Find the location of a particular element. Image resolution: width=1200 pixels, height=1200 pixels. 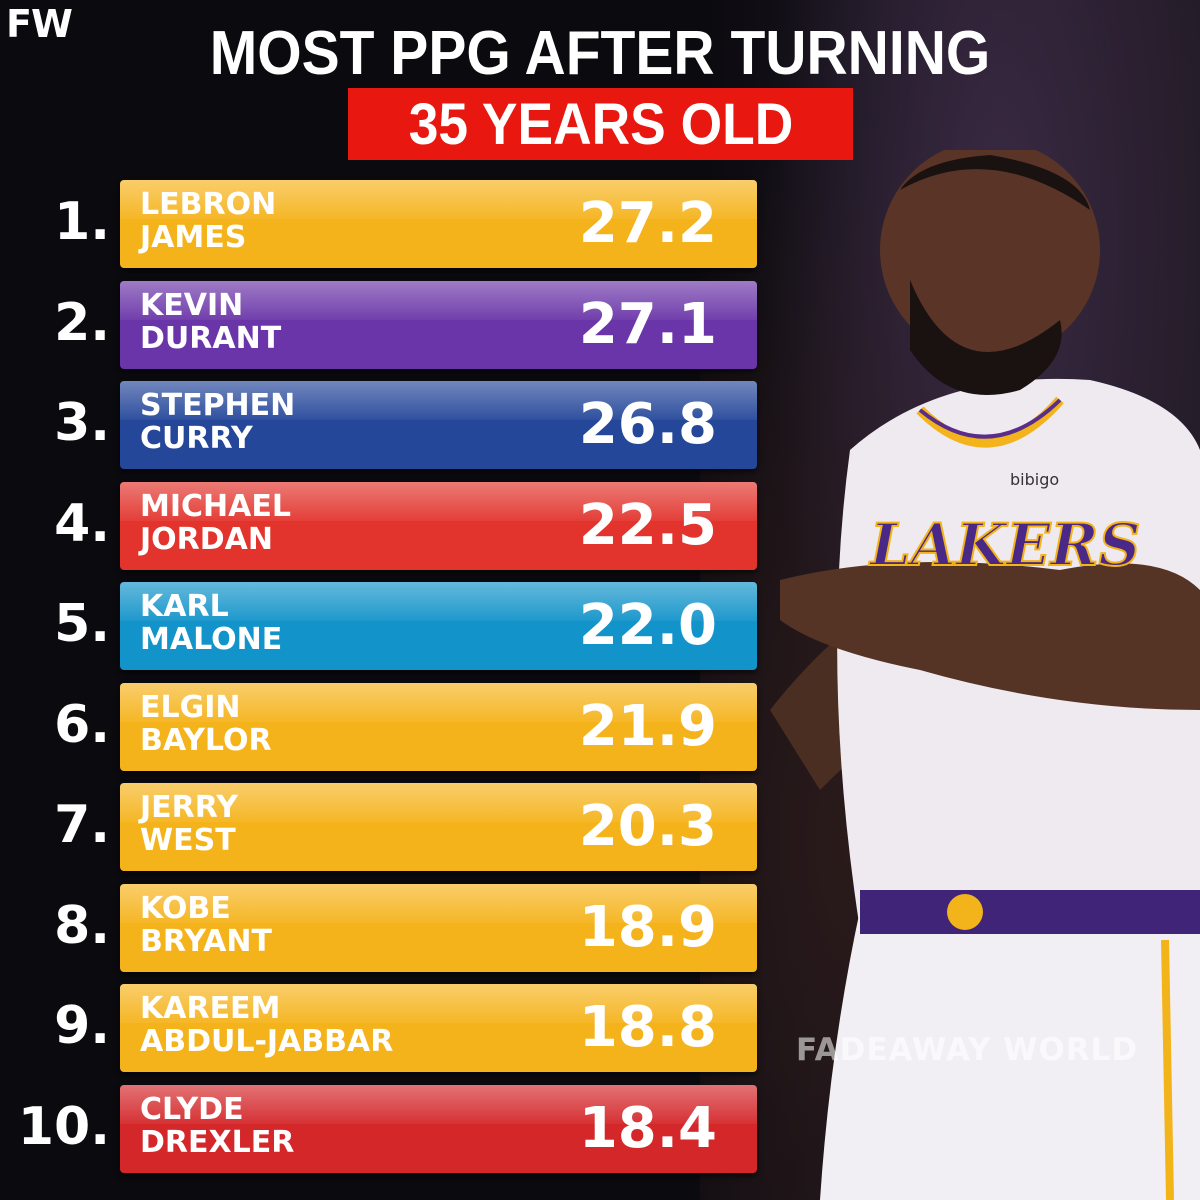

ppg-value: 27.2 is located at coordinates (647, 223).